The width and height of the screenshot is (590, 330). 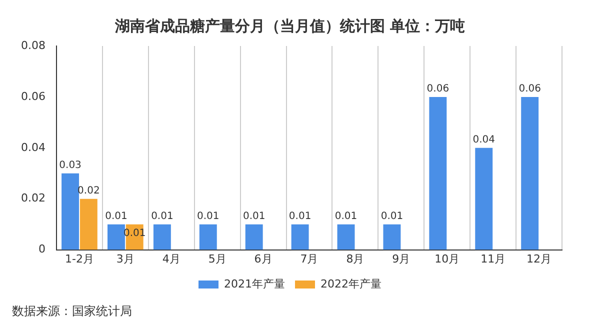 What do you see at coordinates (171, 259) in the screenshot?
I see `x-tick-label: 4月` at bounding box center [171, 259].